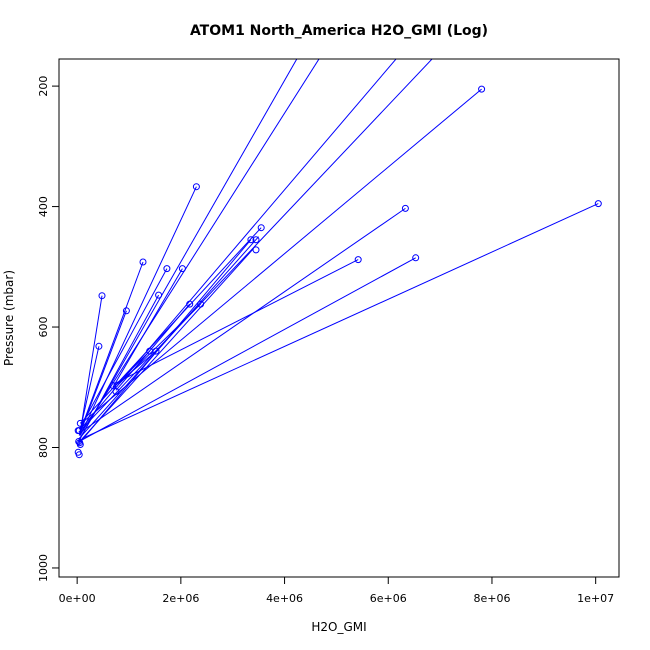  I want to click on y-axis: 200 400 600 800 1000, so click(48, 329).